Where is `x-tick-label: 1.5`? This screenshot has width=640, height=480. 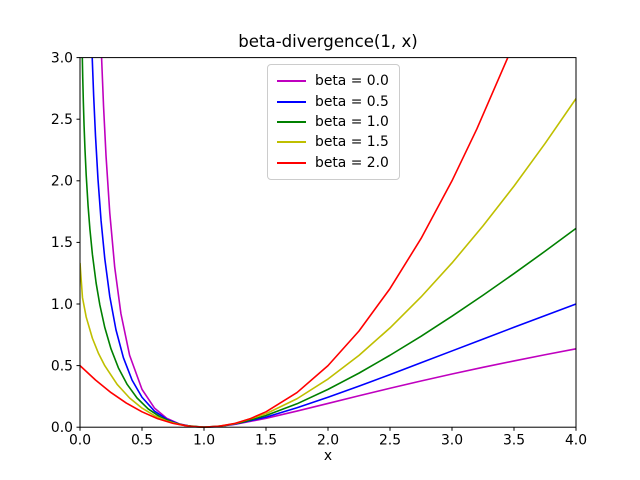
x-tick-label: 1.5 is located at coordinates (266, 441).